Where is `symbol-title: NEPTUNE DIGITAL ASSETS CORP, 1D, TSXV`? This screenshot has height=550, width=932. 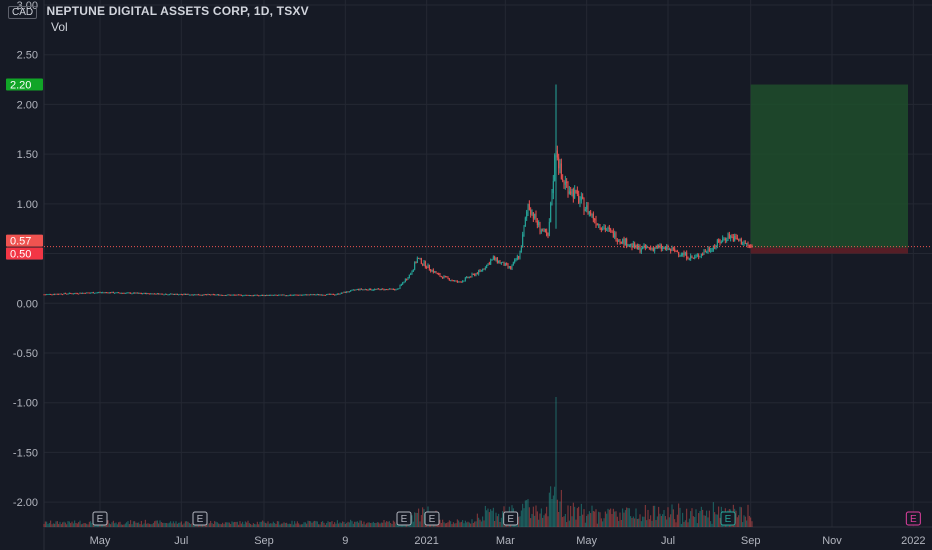 symbol-title: NEPTUNE DIGITAL ASSETS CORP, 1D, TSXV is located at coordinates (177, 11).